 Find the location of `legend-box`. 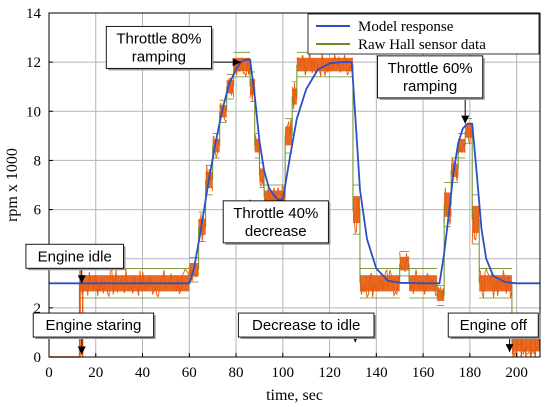

legend-box is located at coordinates (423, 34).